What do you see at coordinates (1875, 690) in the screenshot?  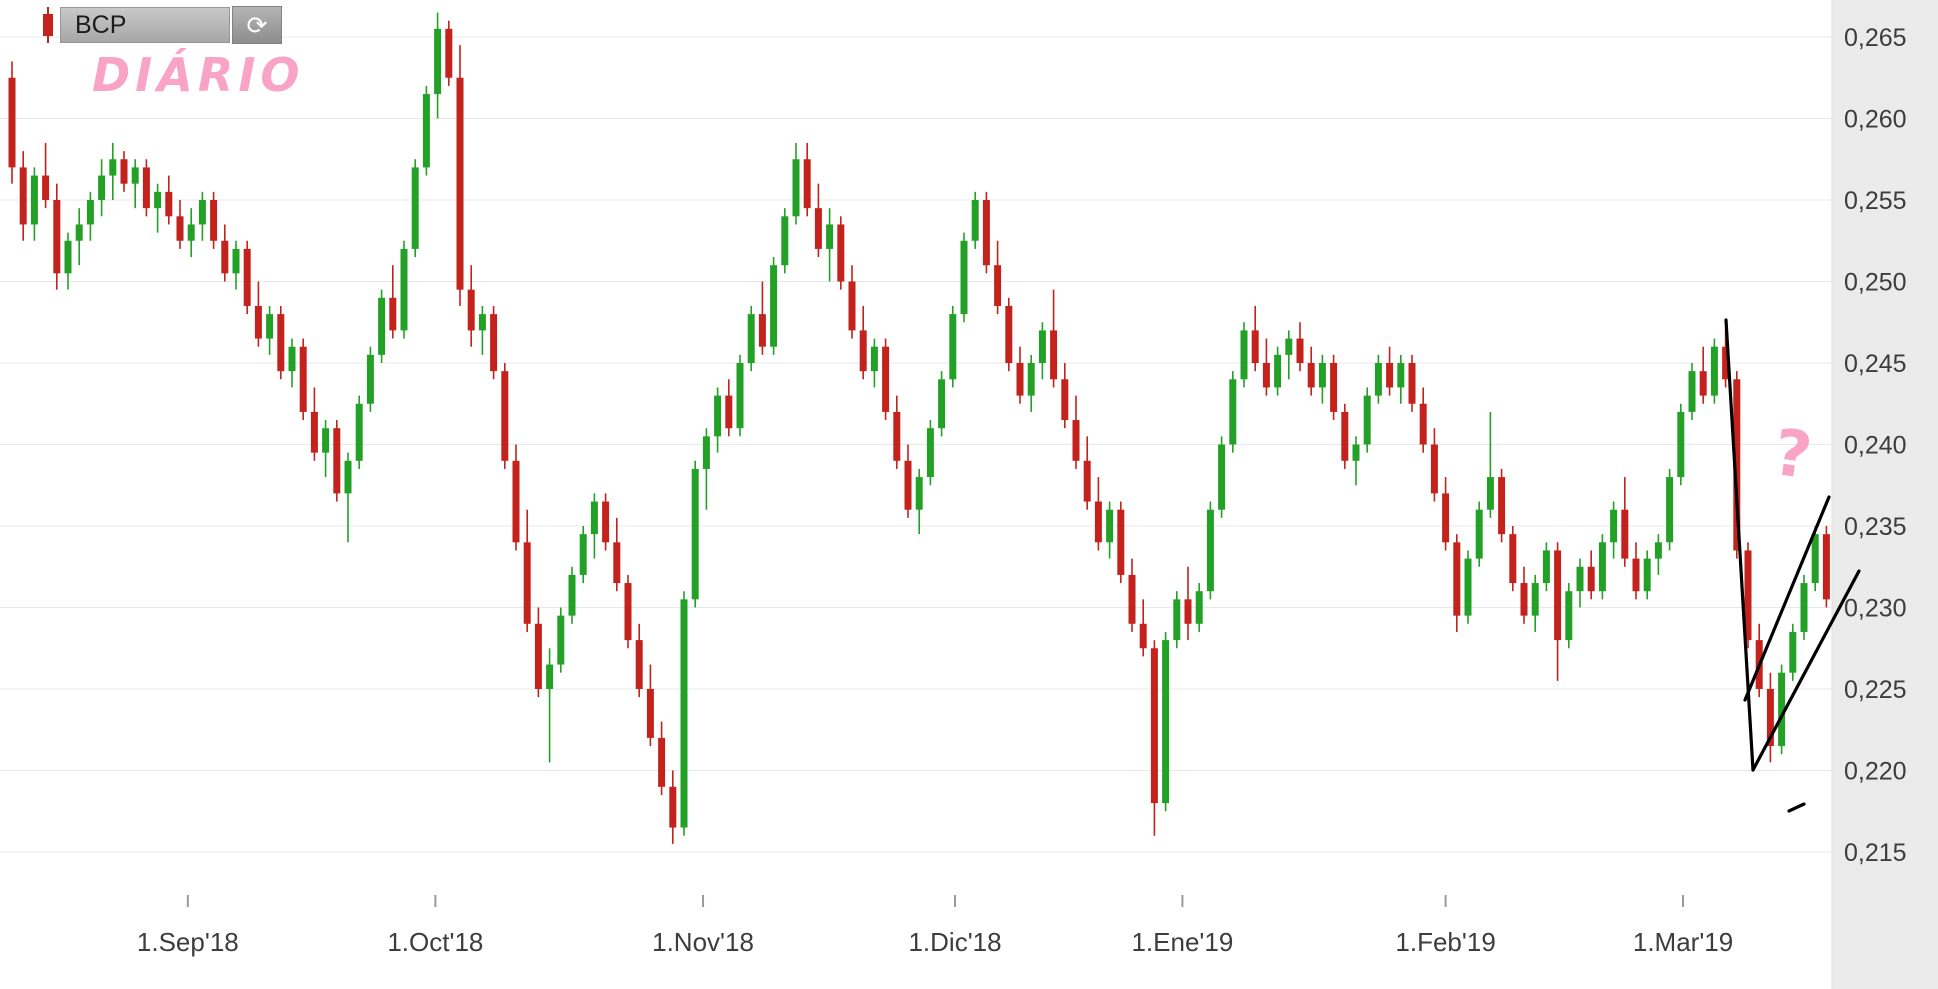 I see `y-axis-label: 0,225` at bounding box center [1875, 690].